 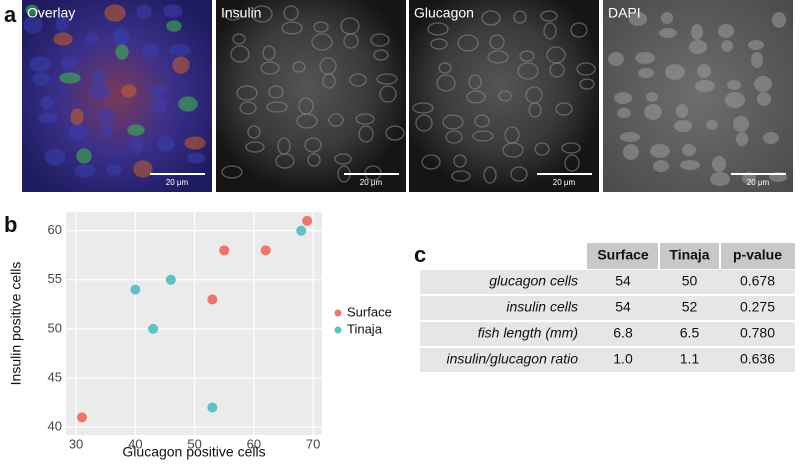 I want to click on cell: 52, so click(x=690, y=307).